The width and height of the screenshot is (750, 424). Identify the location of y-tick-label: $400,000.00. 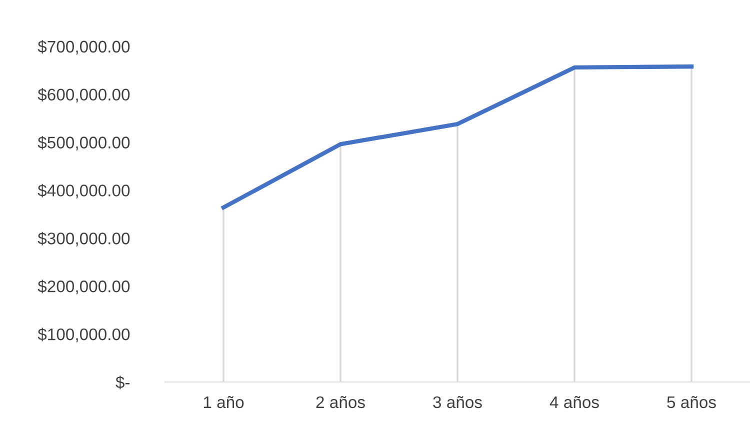
(84, 191).